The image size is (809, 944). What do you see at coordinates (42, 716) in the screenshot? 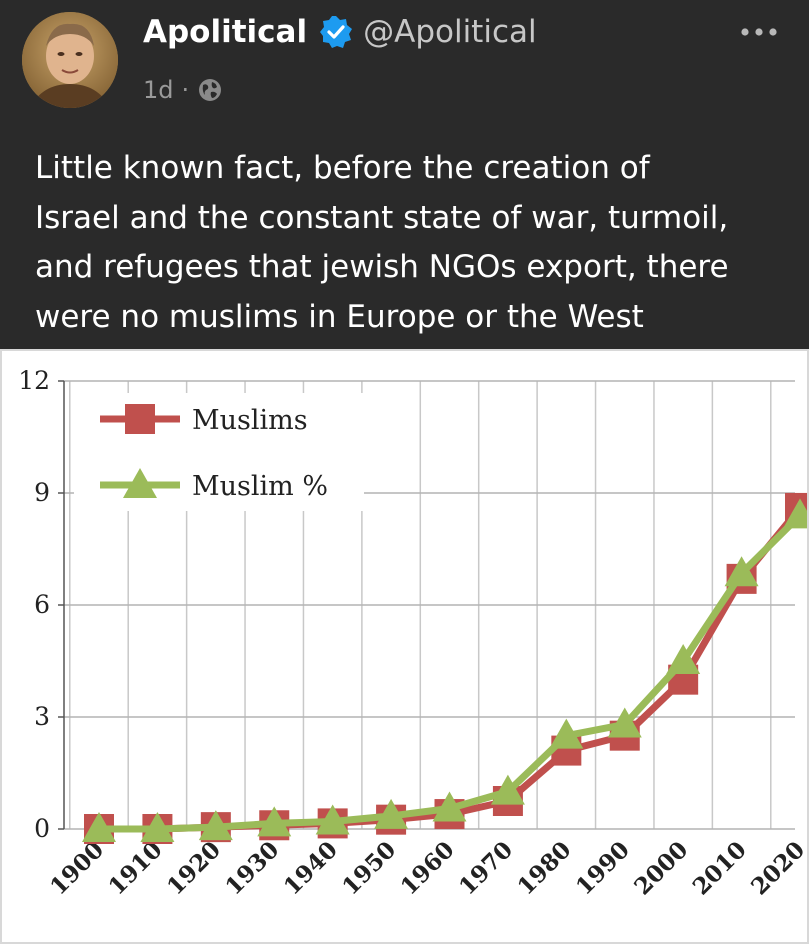
I see `y-tick-label: 3` at bounding box center [42, 716].